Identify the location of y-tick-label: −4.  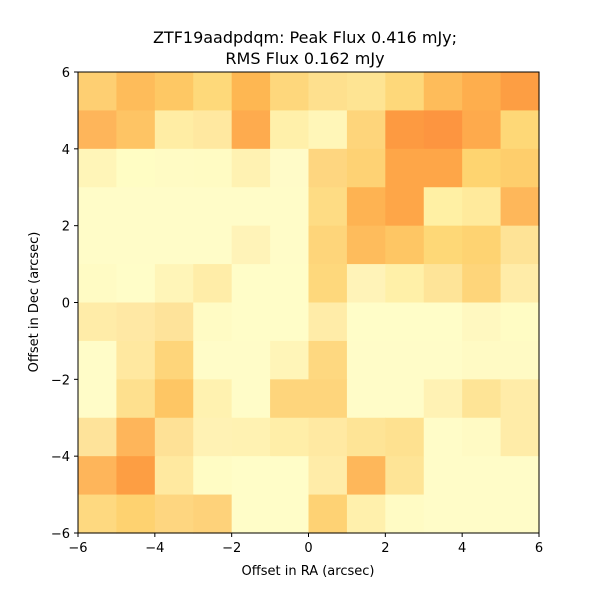
(60, 457).